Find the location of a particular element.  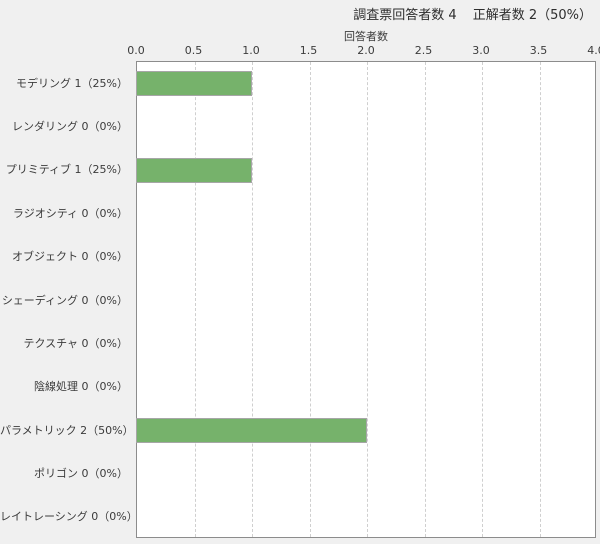

y-tick-label: レイトレーシング 0（0%） is located at coordinates (69, 517).